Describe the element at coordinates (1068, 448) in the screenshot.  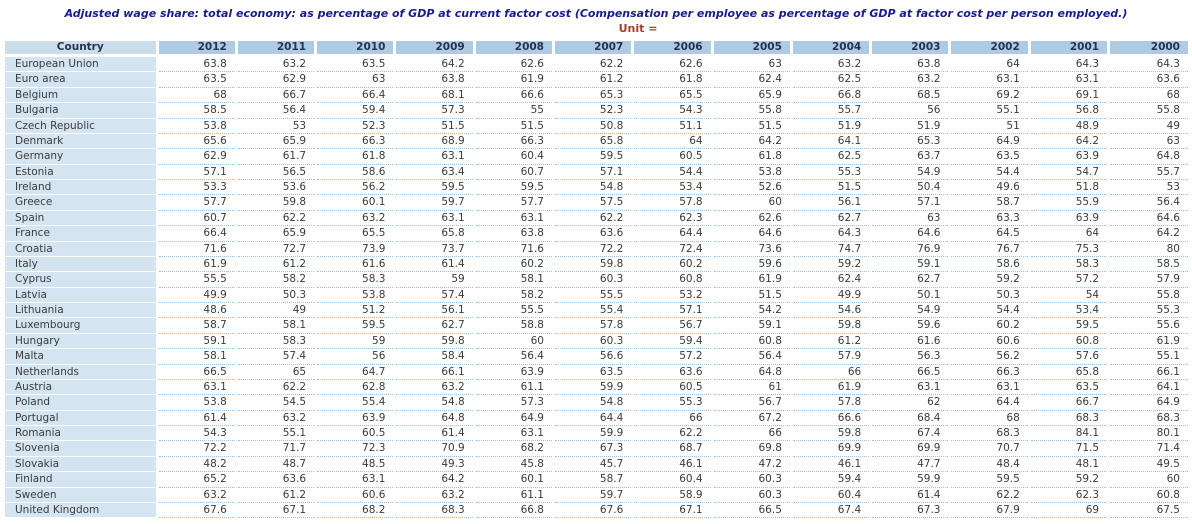
I see `value-cell: 71.5` at that location.